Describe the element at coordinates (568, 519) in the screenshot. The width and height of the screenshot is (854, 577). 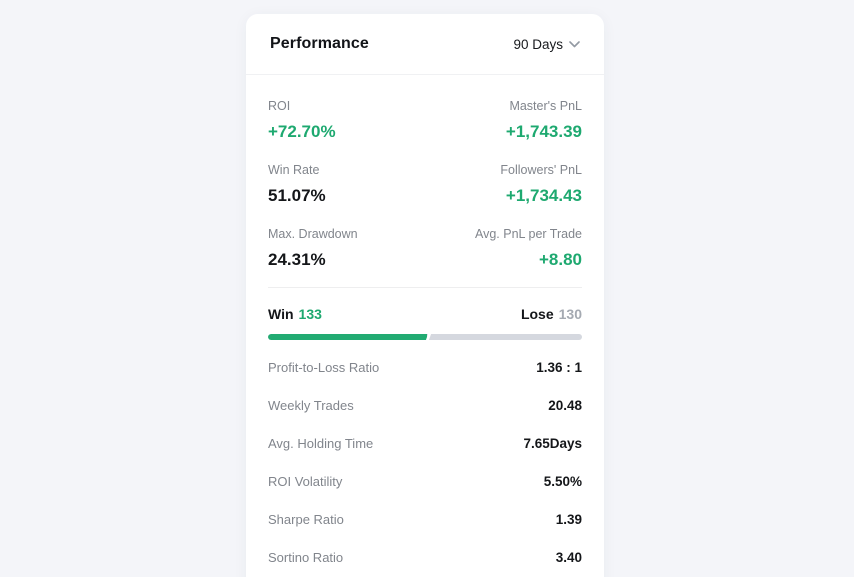
I see `metric-value: 1.39` at that location.